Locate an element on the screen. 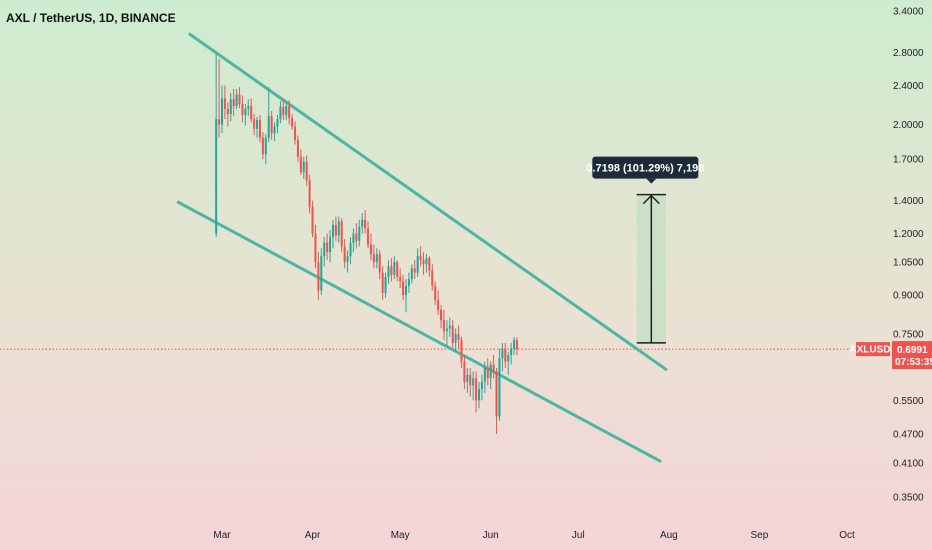 The image size is (932, 550). price-tag-value: 0.6991 is located at coordinates (912, 350).